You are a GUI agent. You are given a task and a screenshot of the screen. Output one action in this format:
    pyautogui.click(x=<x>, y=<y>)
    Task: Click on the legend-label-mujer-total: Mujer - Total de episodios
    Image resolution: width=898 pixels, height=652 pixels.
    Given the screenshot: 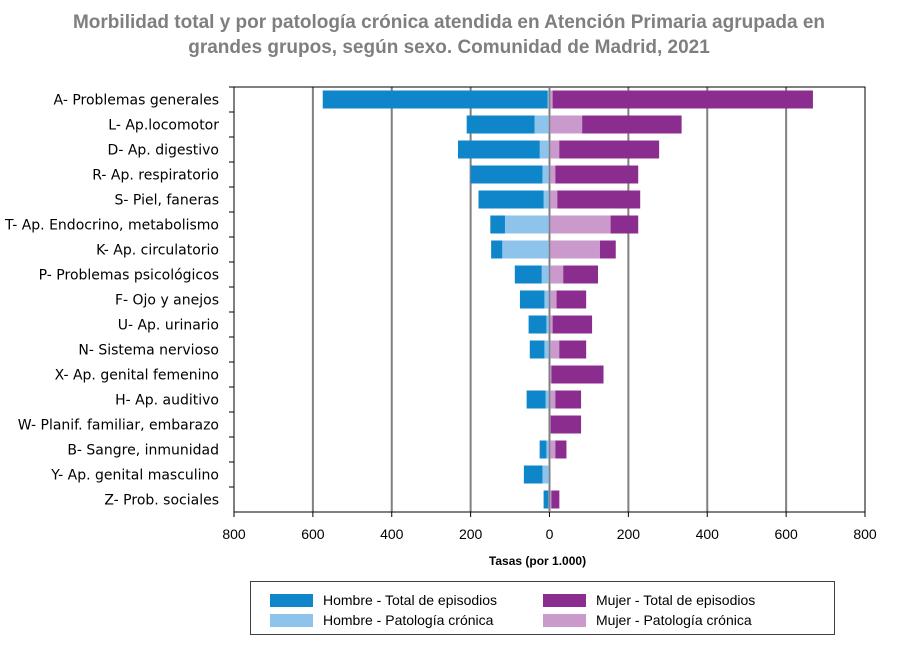 What is the action you would take?
    pyautogui.click(x=676, y=600)
    